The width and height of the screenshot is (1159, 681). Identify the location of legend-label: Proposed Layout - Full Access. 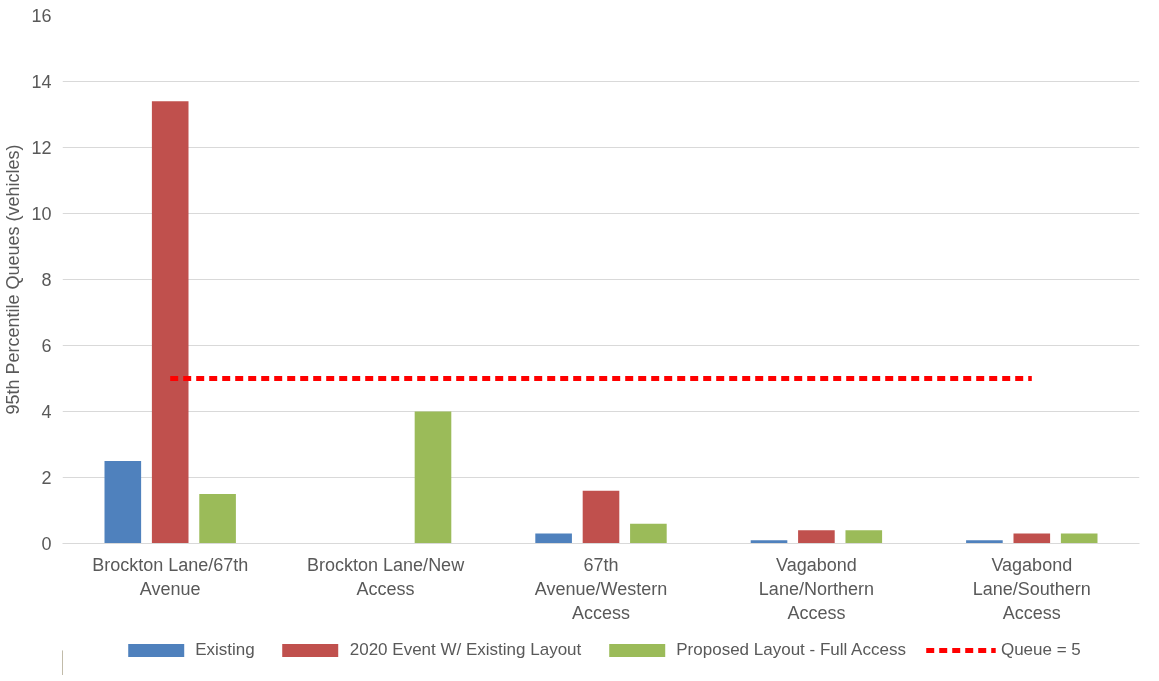
(791, 650).